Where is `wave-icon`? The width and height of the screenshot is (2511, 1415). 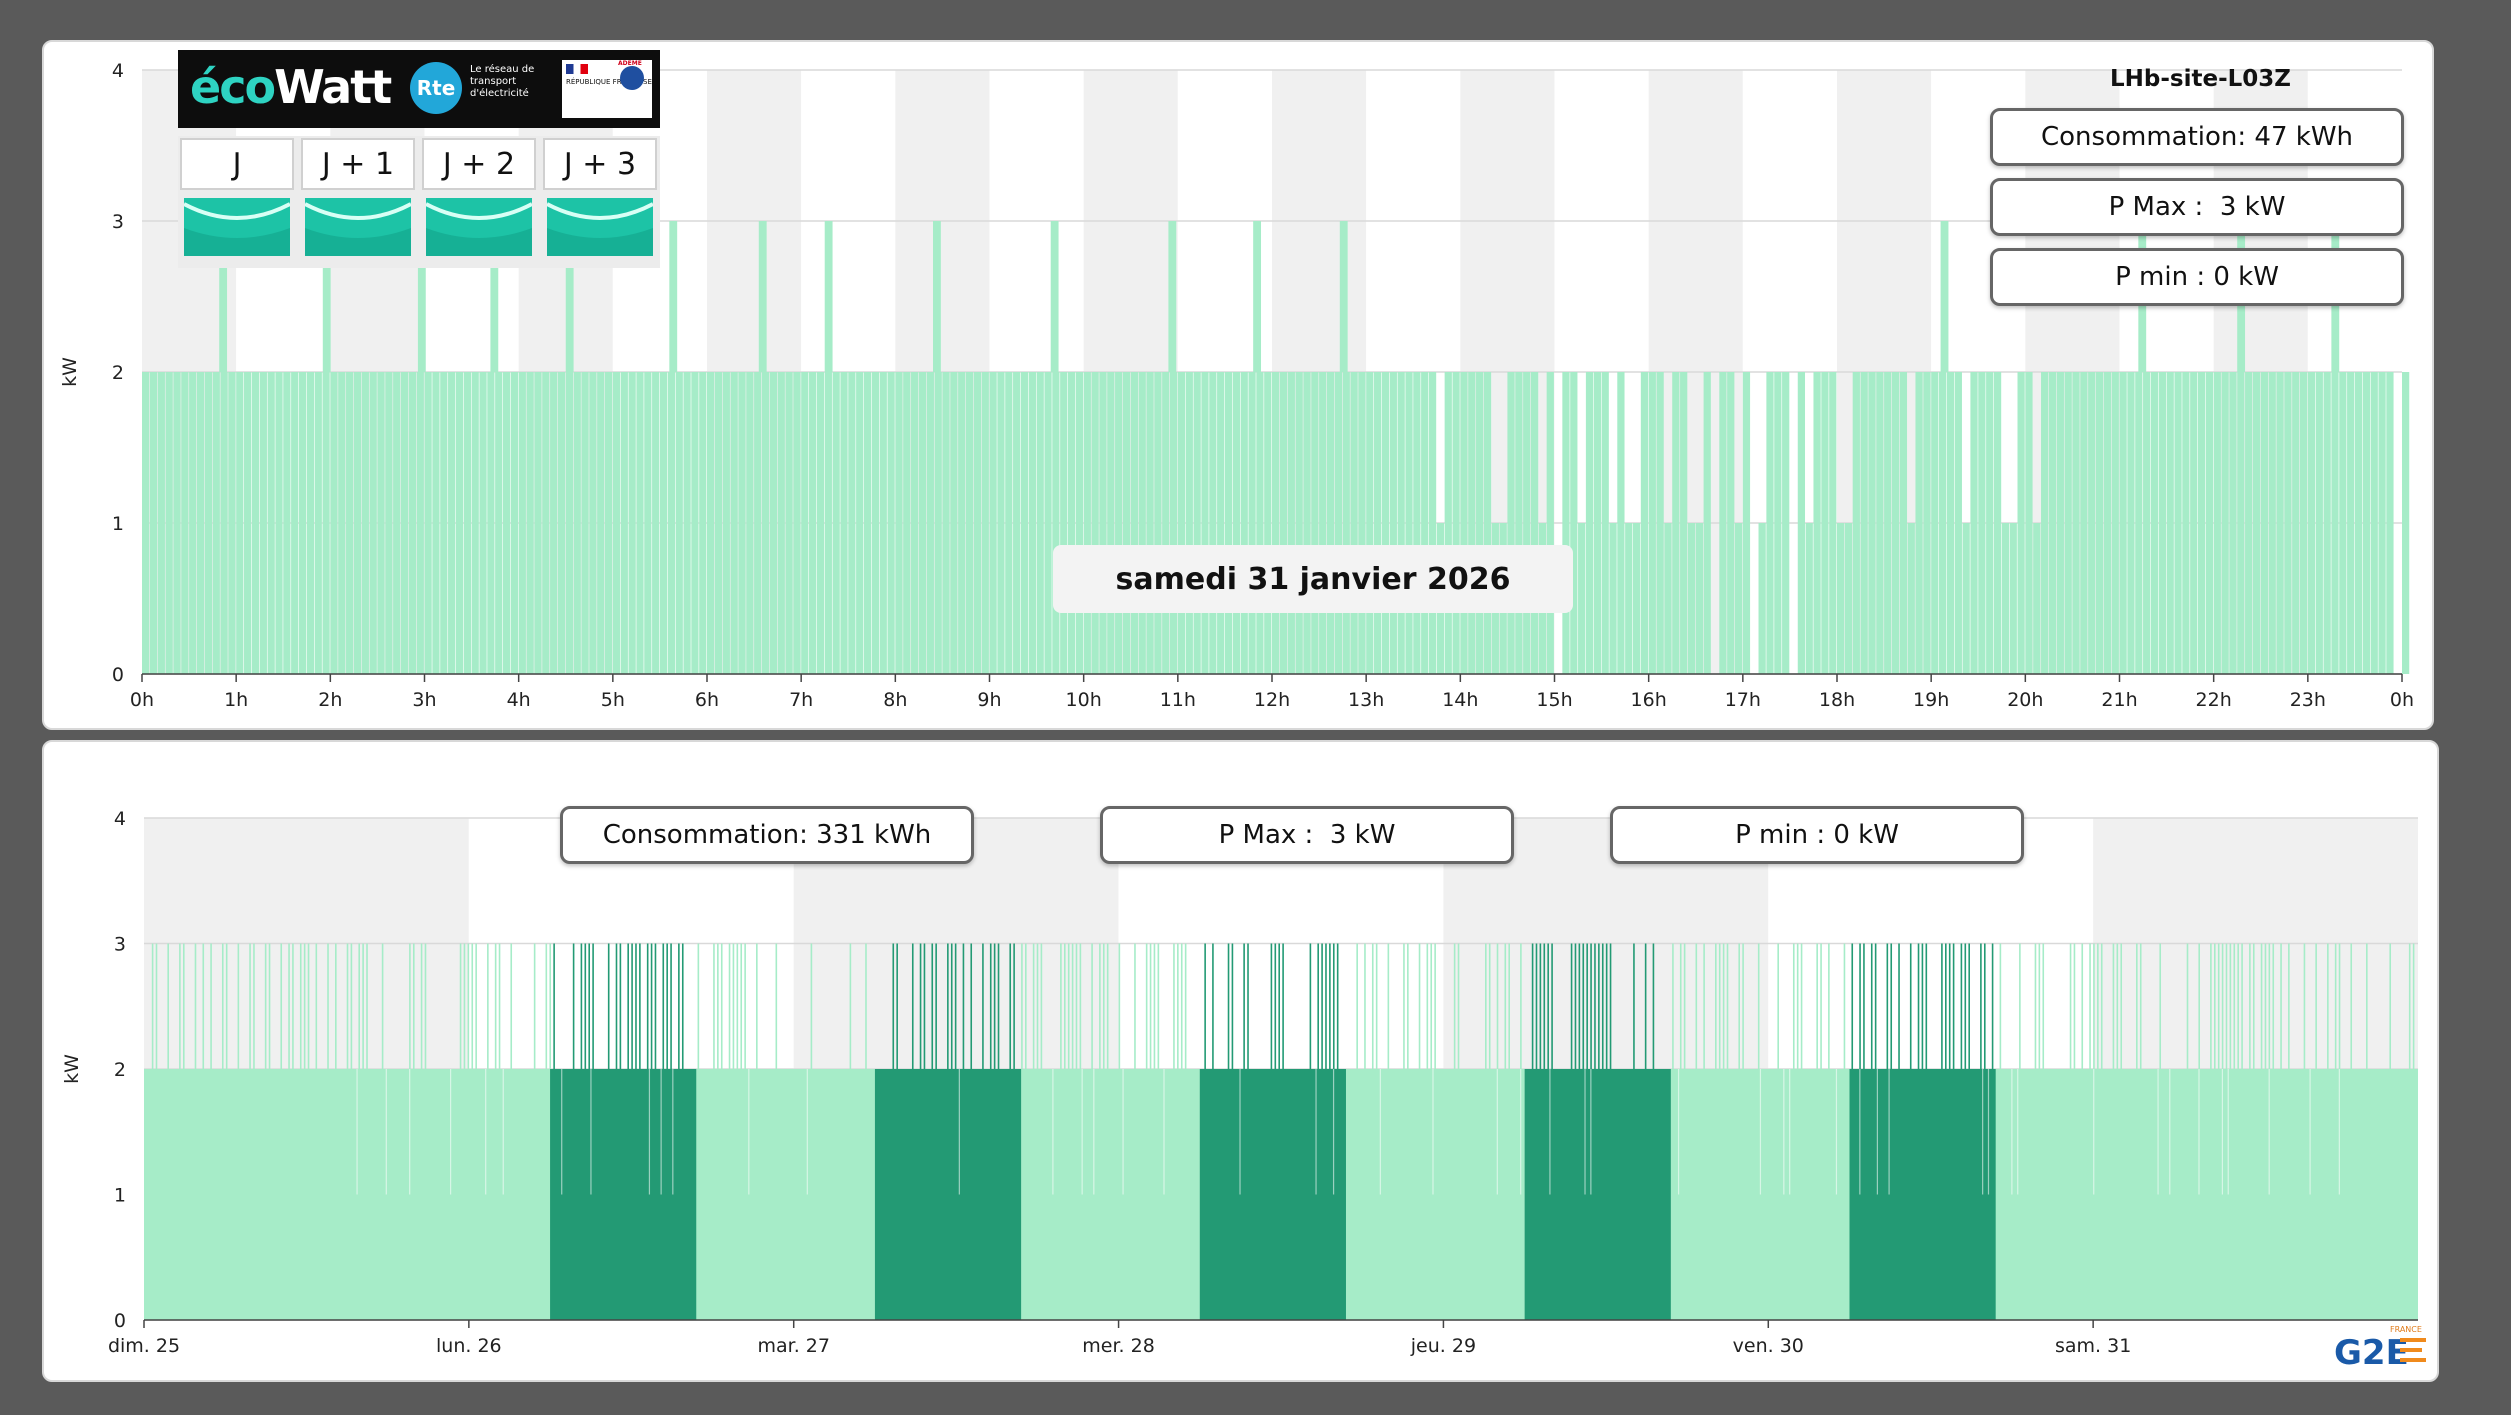 wave-icon is located at coordinates (479, 229).